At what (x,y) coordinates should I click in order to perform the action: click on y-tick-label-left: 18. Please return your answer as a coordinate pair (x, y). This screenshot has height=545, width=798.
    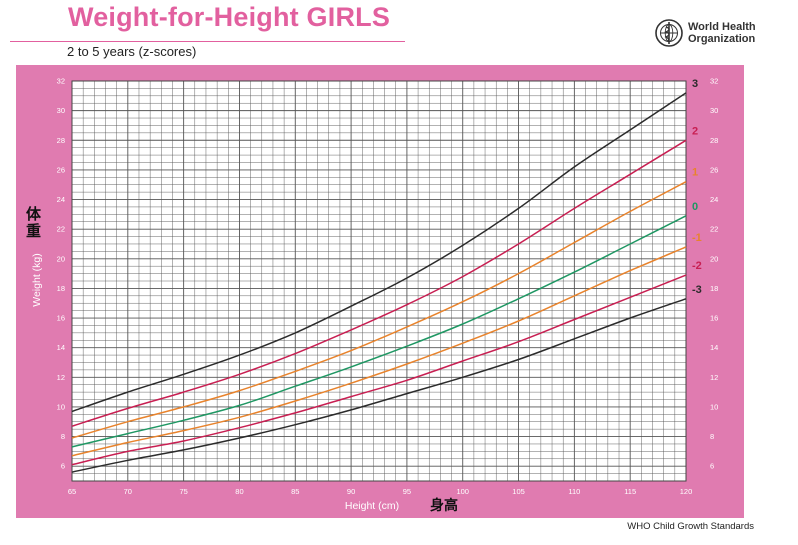
    Looking at the image, I should click on (61, 288).